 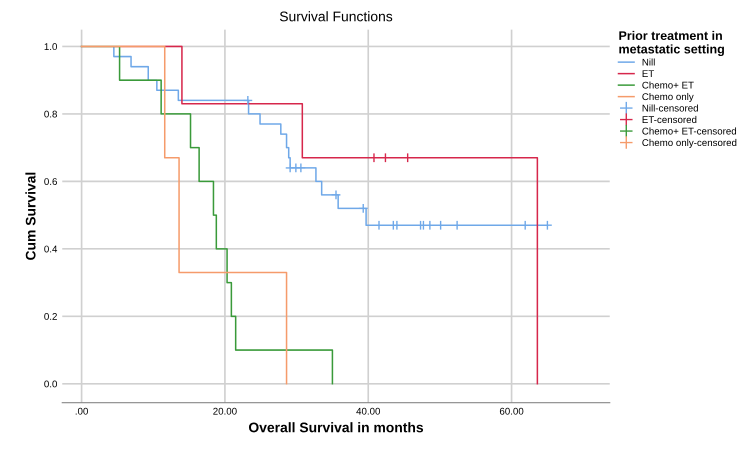 What do you see at coordinates (648, 62) in the screenshot?
I see `legend-label: Nill` at bounding box center [648, 62].